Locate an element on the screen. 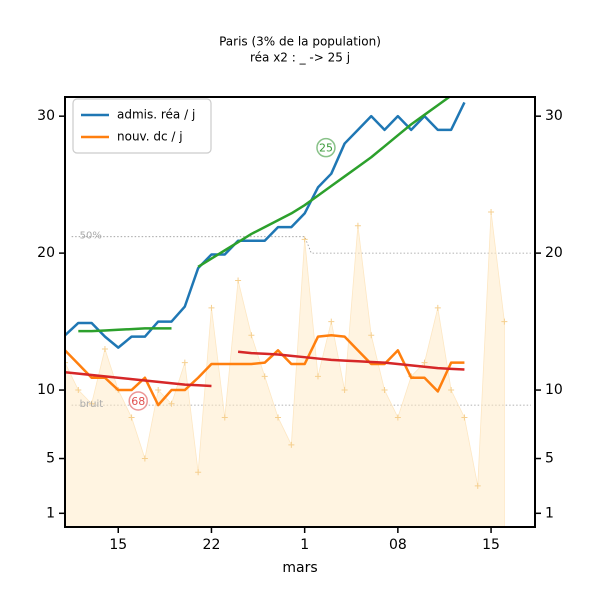 The image size is (600, 604). chart-title: Paris (3% de la population) is located at coordinates (300, 42).